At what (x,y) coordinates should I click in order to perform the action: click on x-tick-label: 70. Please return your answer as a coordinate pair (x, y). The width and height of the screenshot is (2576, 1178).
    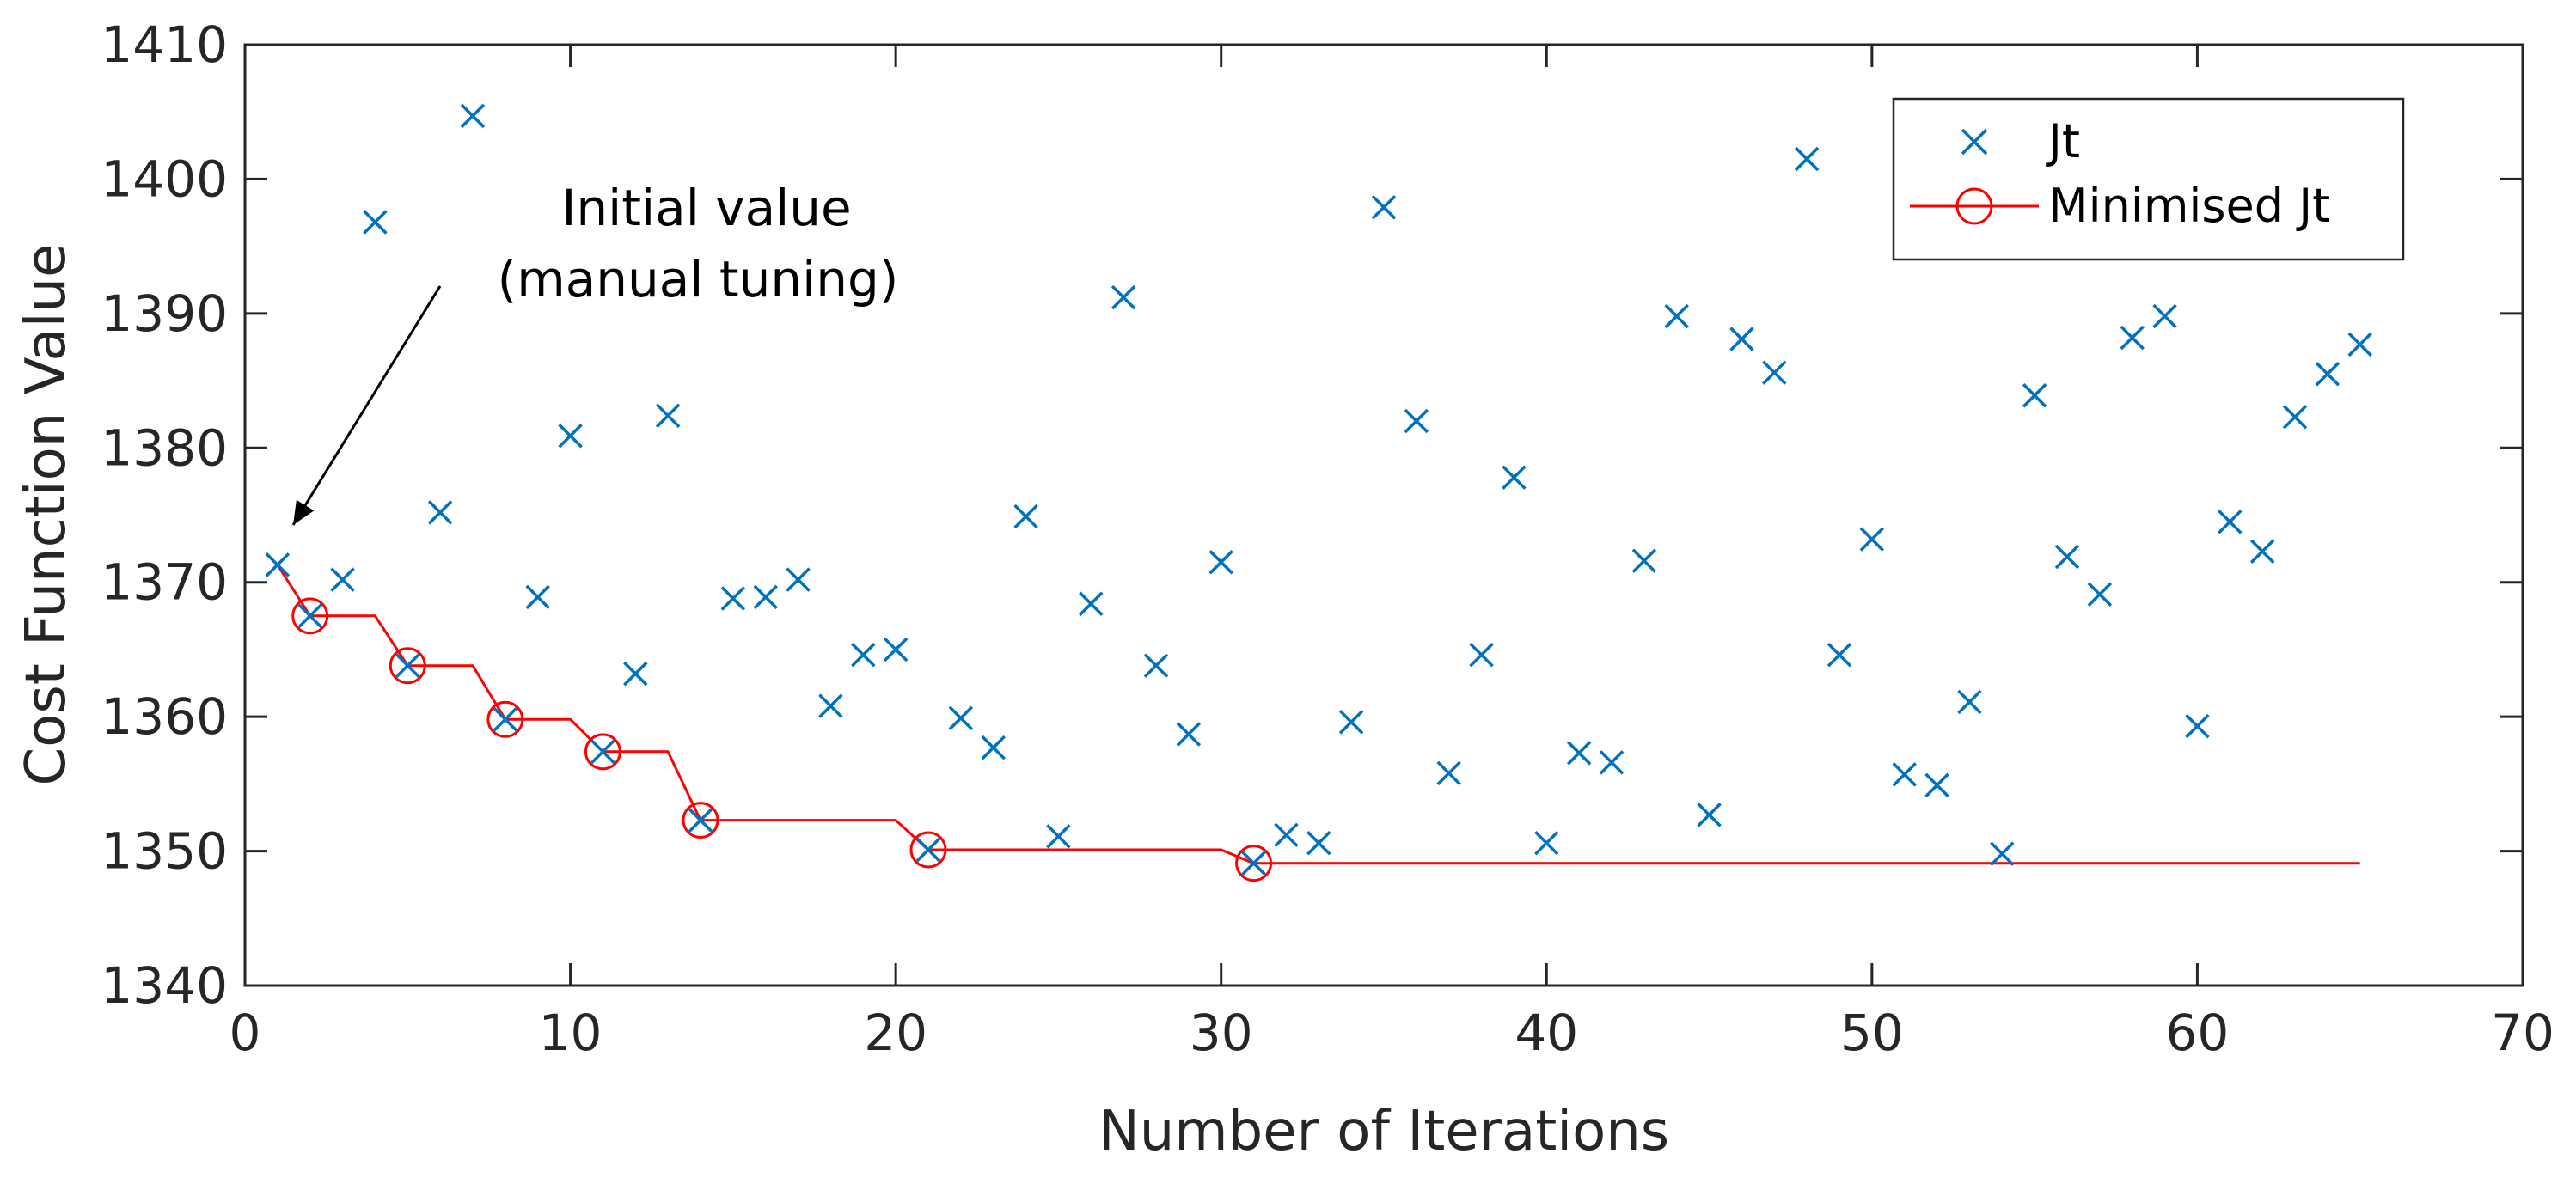
    Looking at the image, I should click on (2523, 1033).